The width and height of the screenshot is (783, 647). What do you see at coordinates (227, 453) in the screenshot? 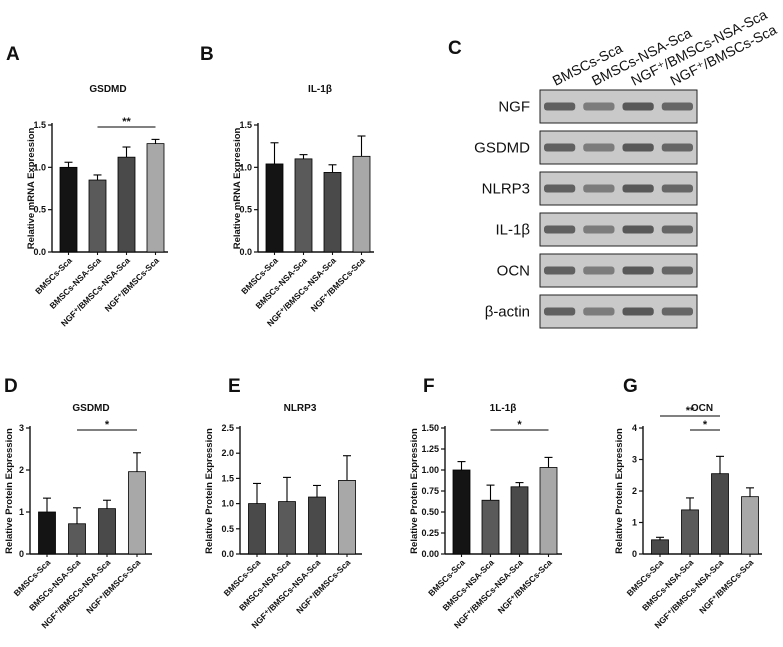
I see `y-tick-label: 2.0` at bounding box center [227, 453].